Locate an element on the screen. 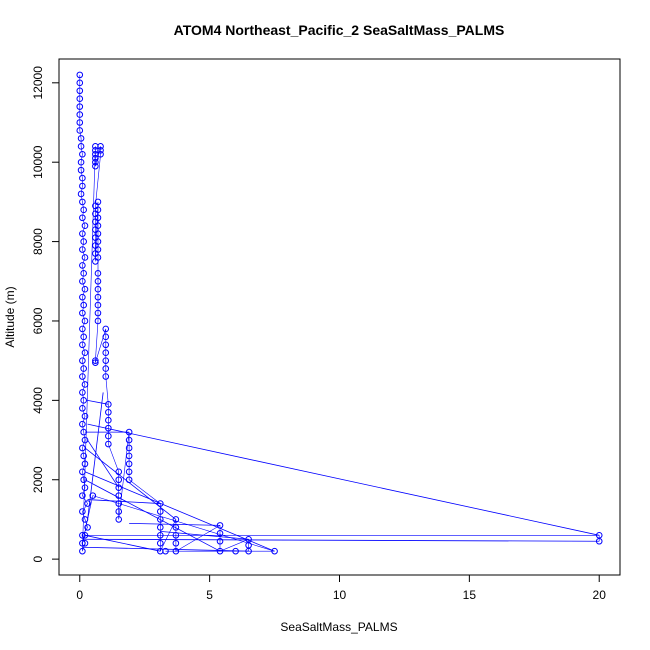 The height and width of the screenshot is (650, 650). y-tick-label: 8000 is located at coordinates (38, 241).